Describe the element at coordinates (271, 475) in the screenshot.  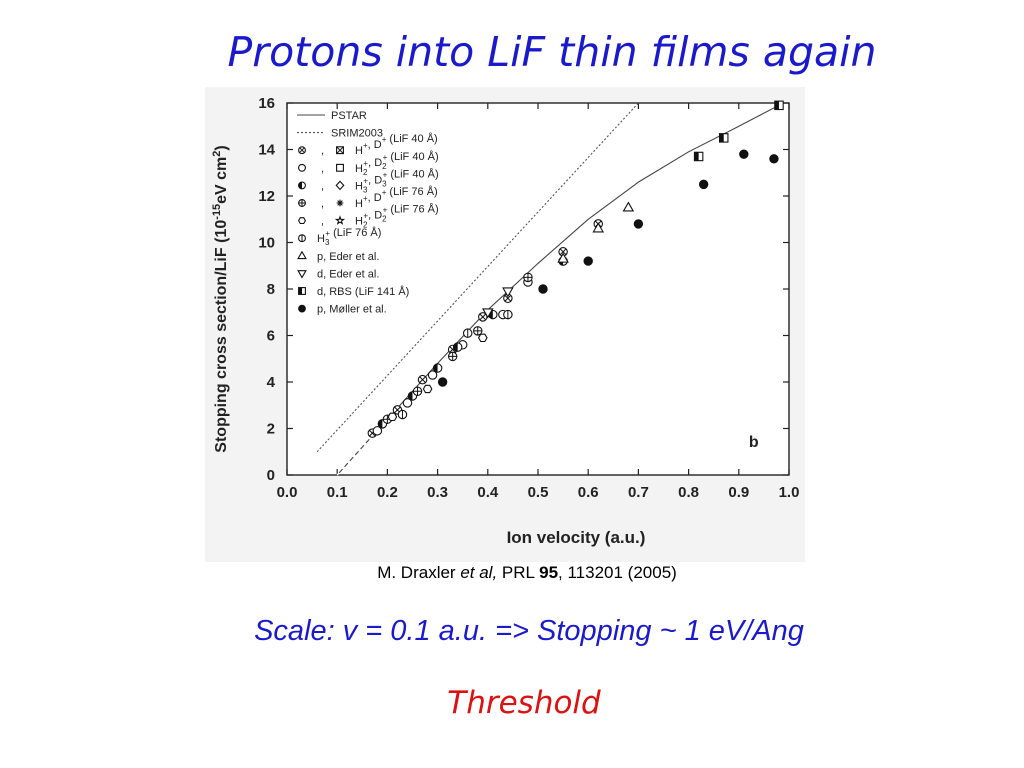
I see `y-tick-label: 0` at that location.